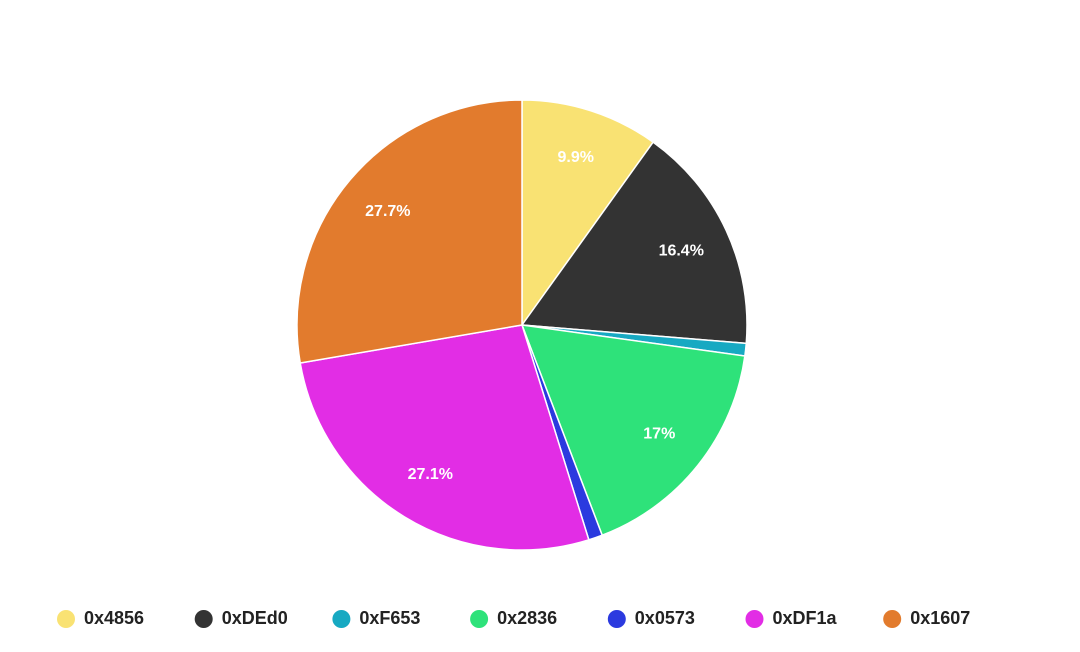 The image size is (1080, 652). Describe the element at coordinates (255, 618) in the screenshot. I see `legend-text: 0xDEd0` at that location.